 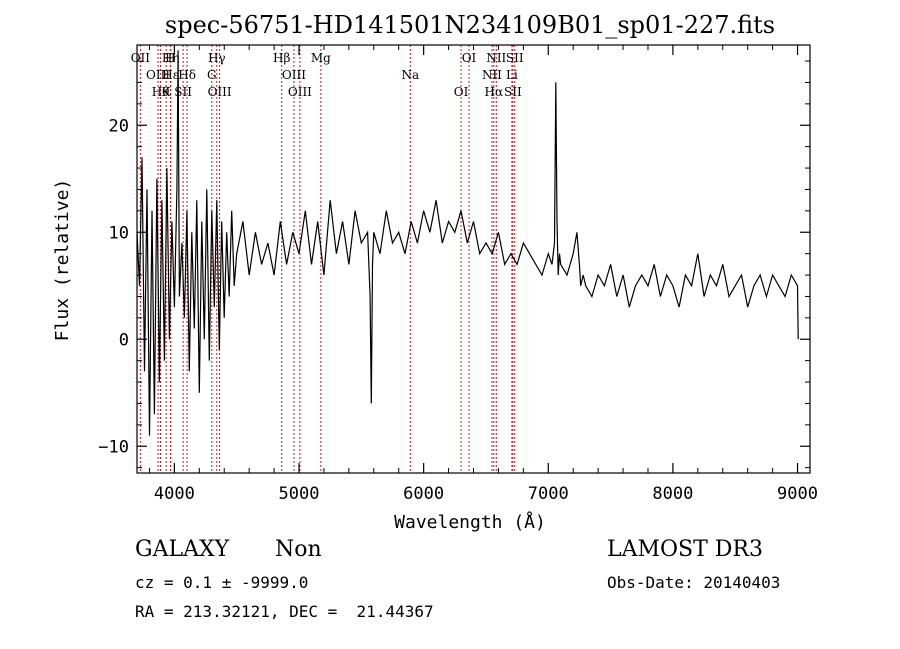 What do you see at coordinates (284, 611) in the screenshot?
I see `coordinates-readout: RA = 213.32121, DEC = 21.44367` at bounding box center [284, 611].